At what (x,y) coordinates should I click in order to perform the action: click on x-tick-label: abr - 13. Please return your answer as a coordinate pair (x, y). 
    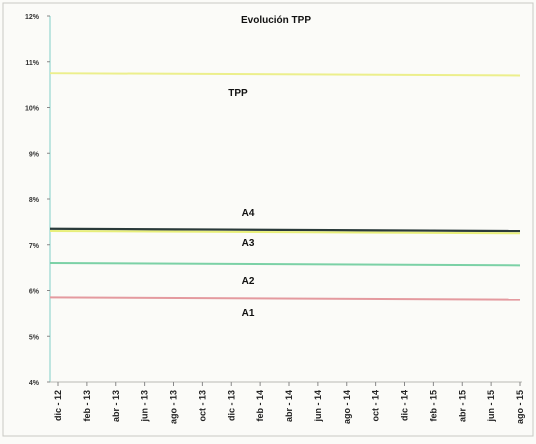
    Looking at the image, I should click on (116, 406).